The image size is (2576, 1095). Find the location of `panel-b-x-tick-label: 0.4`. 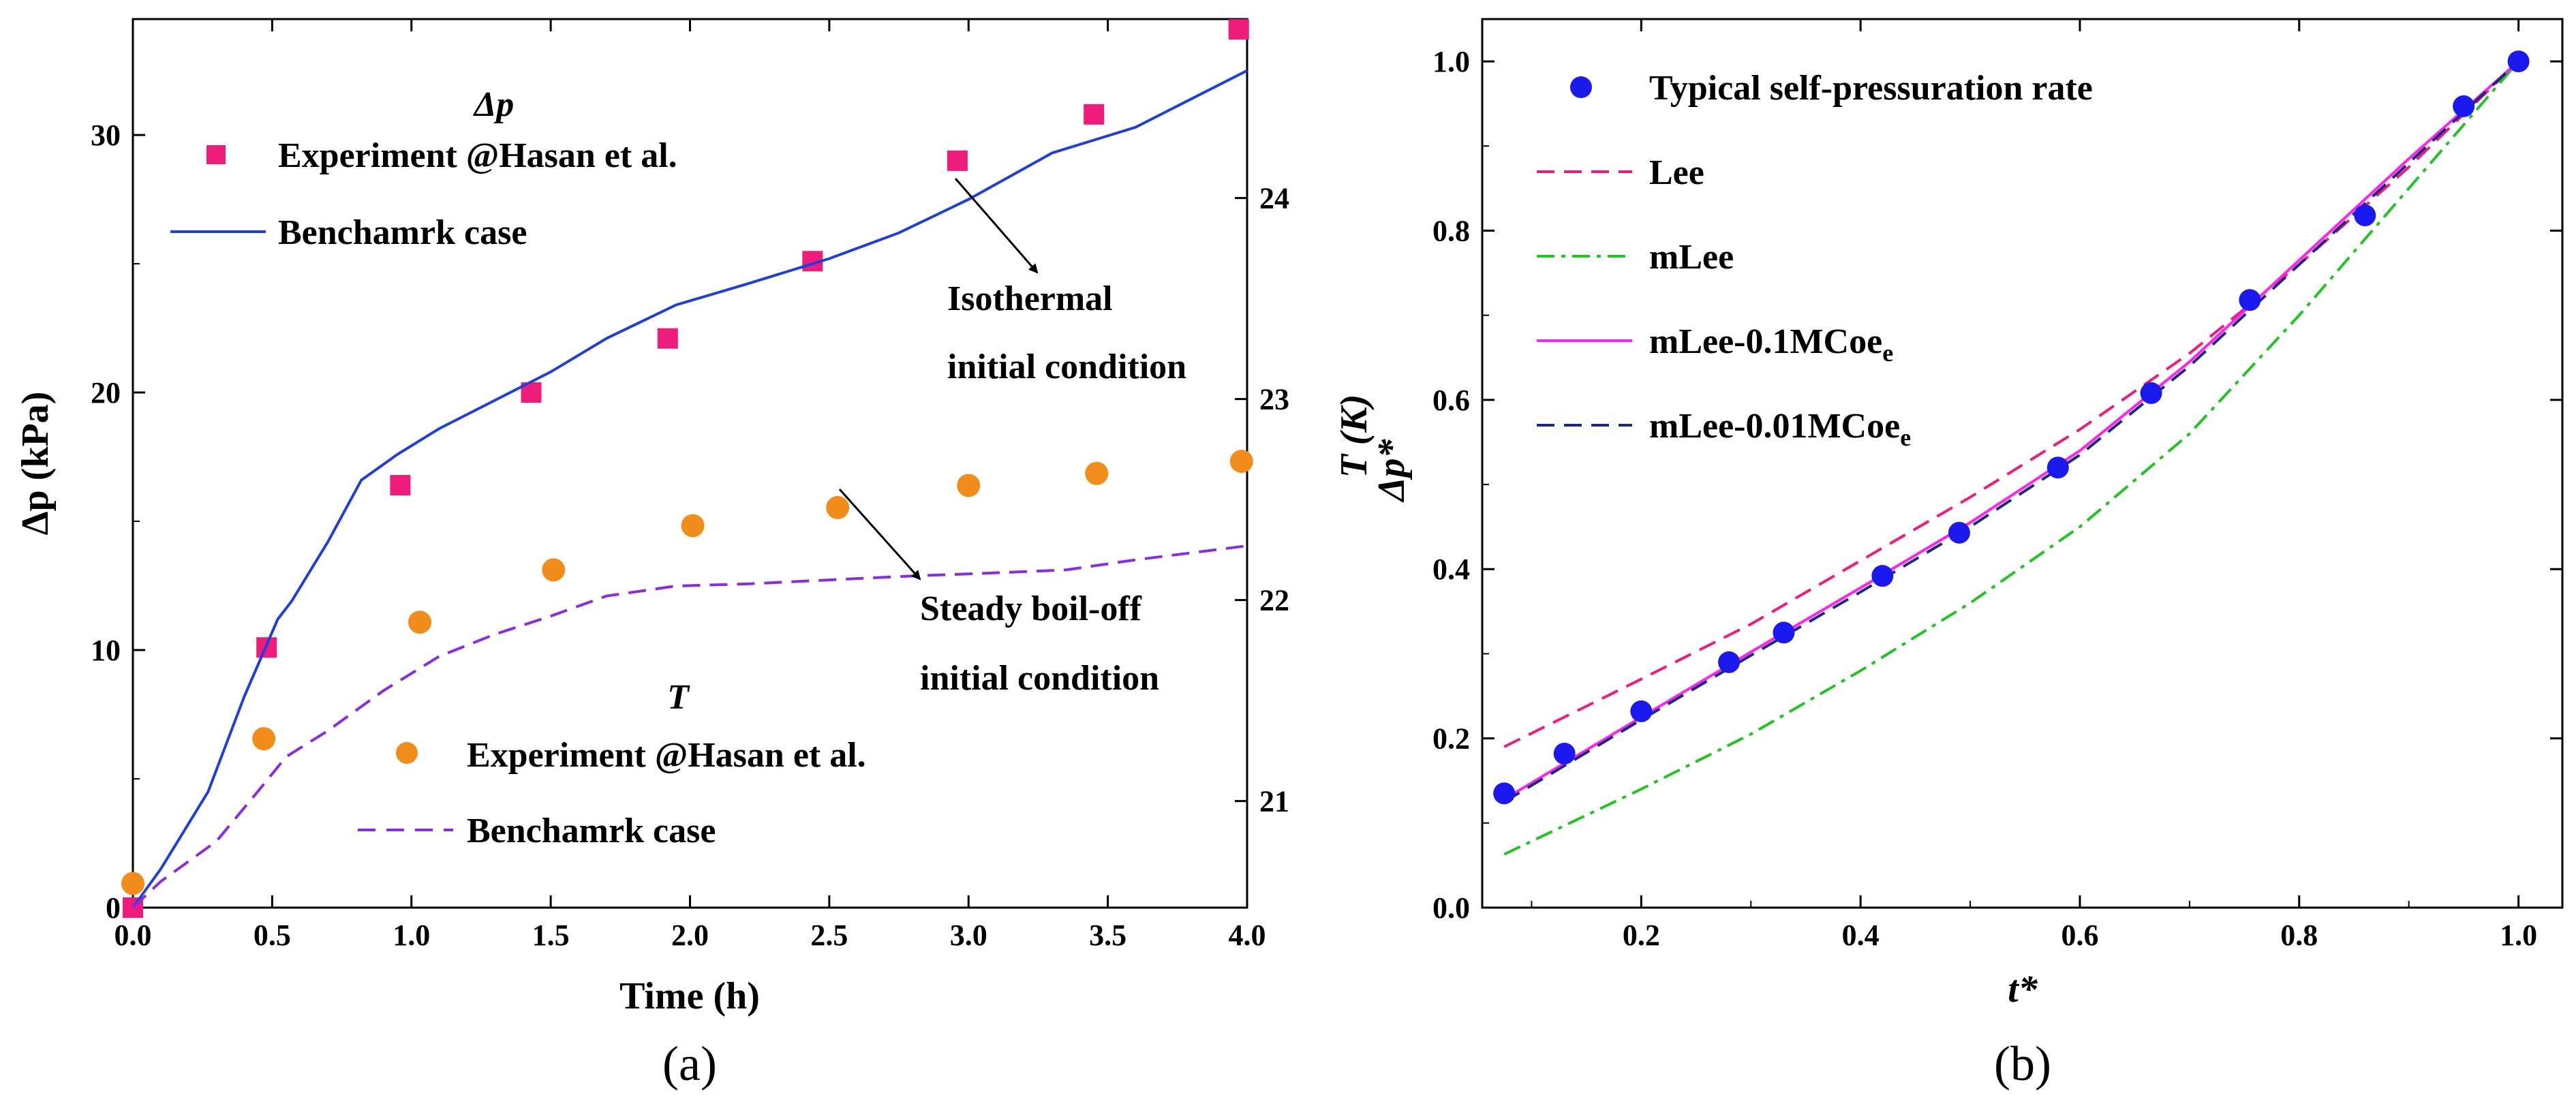

panel-b-x-tick-label: 0.4 is located at coordinates (1861, 935).